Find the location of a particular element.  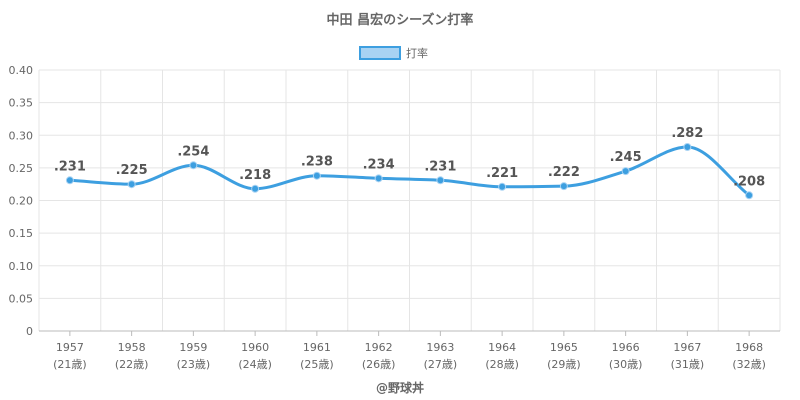

x-tick-sublabel: (30歳) is located at coordinates (626, 364).